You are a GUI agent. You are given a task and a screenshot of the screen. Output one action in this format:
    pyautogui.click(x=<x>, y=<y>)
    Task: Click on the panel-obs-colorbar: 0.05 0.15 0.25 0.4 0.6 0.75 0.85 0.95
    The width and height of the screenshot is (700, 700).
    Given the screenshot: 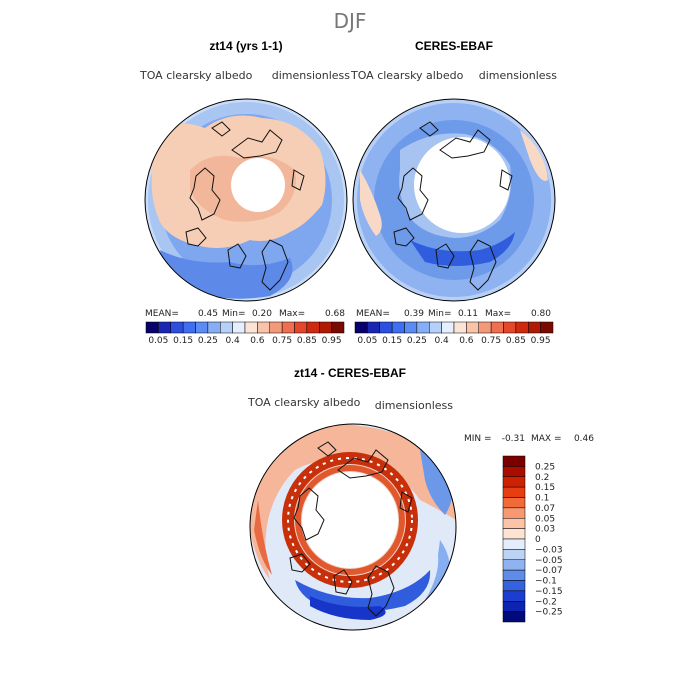 What is the action you would take?
    pyautogui.click(x=454, y=333)
    